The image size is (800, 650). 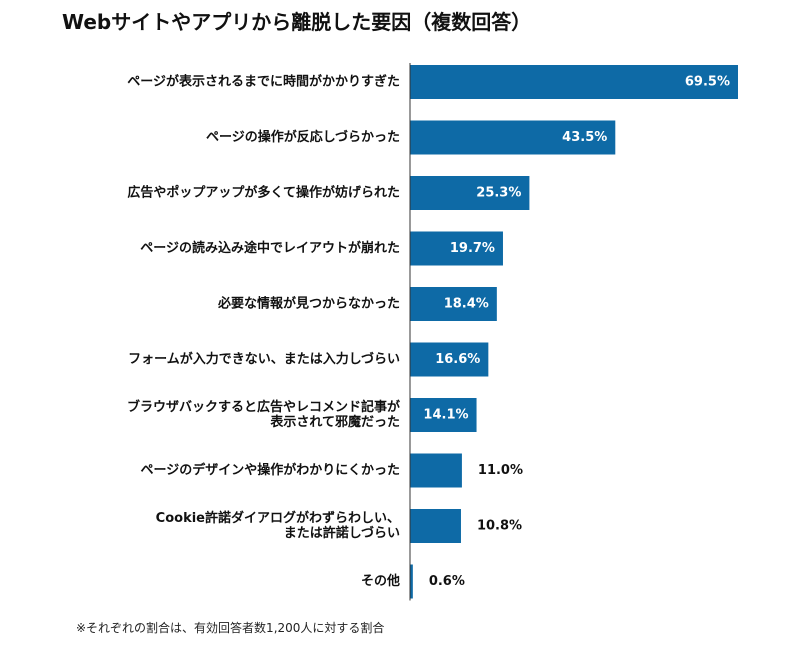 I want to click on value-label-2: 43.5%, so click(x=584, y=137).